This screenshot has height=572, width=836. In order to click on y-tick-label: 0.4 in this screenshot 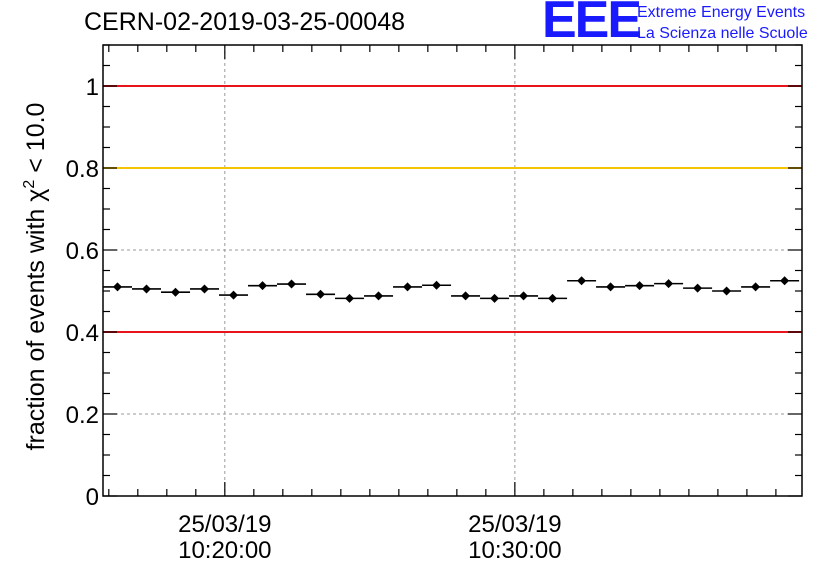, I will do `click(82, 333)`.